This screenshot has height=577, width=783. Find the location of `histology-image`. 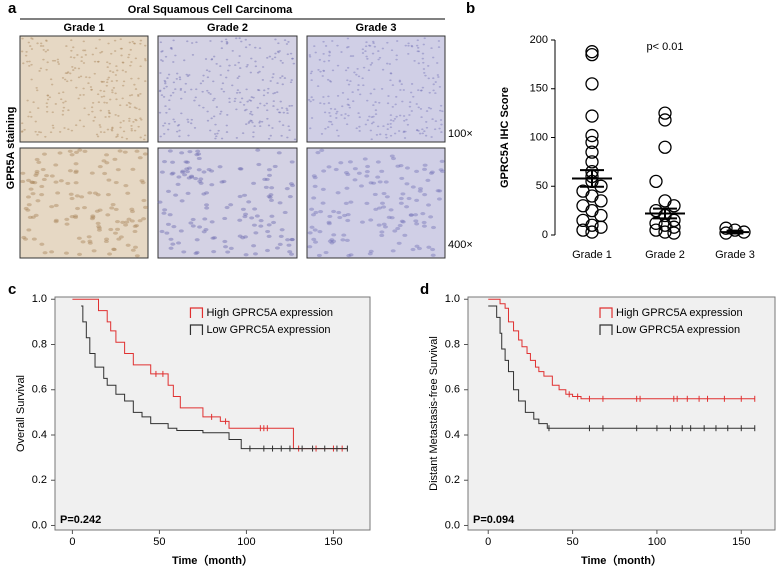

histology-image is located at coordinates (376, 203).